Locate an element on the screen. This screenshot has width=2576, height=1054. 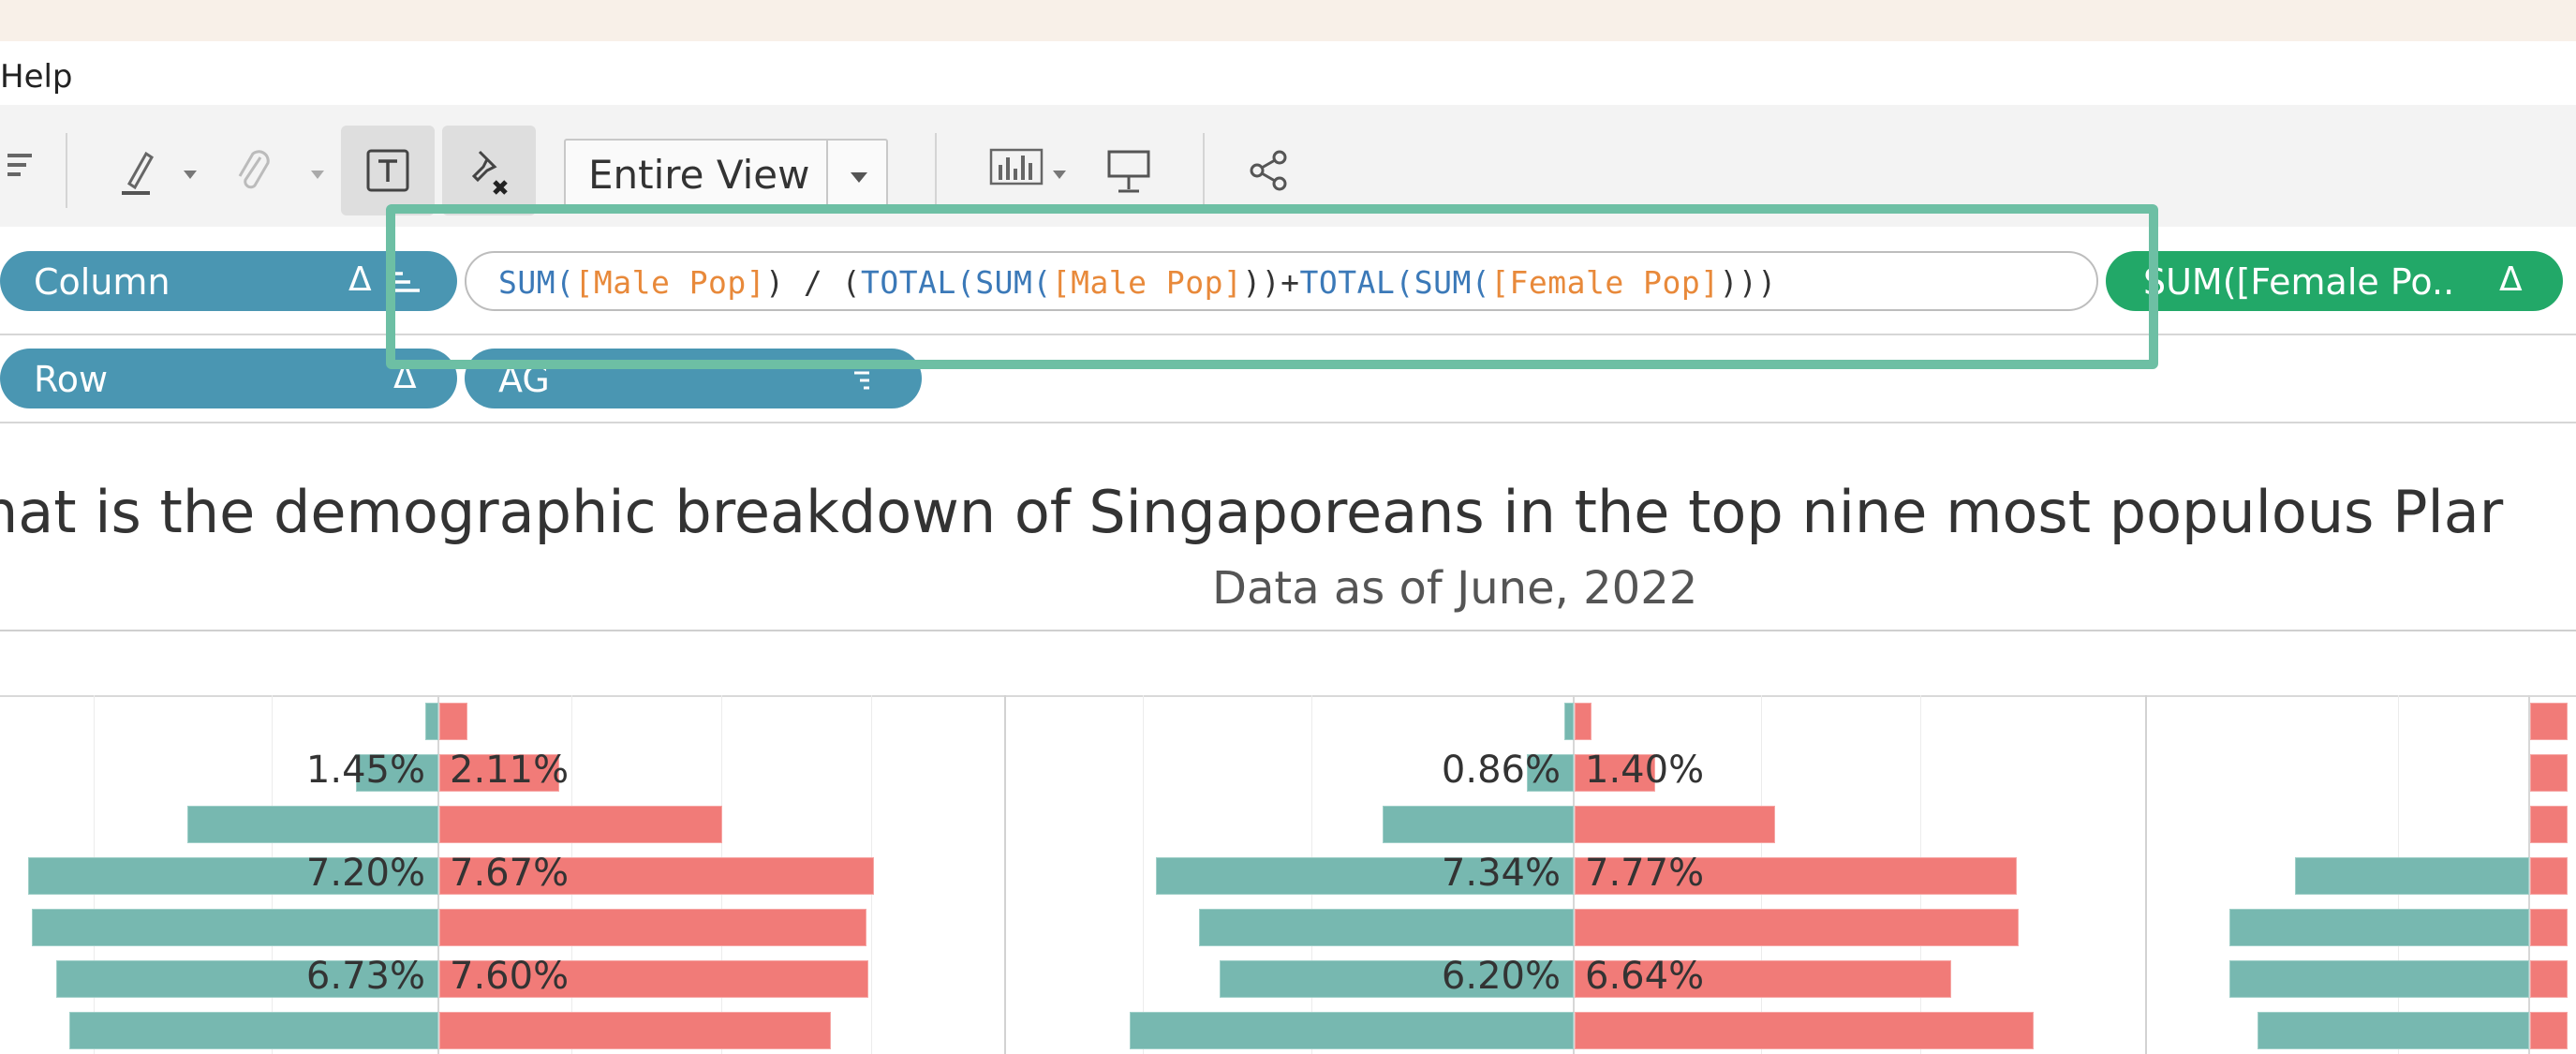
panel-top-divider is located at coordinates (1288, 696).